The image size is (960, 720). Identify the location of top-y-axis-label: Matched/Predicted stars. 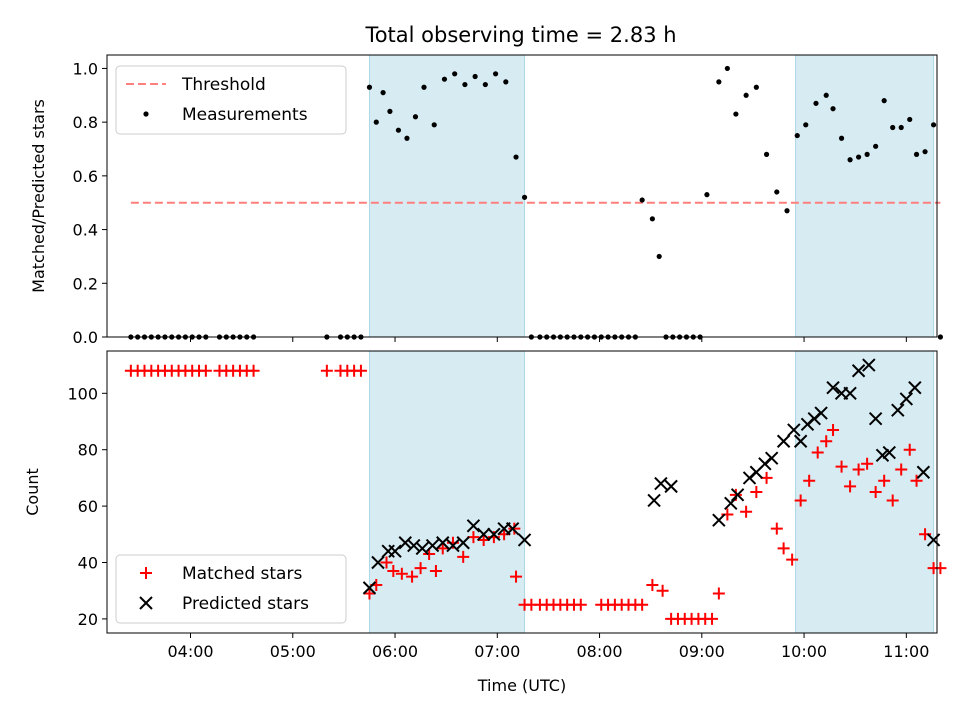
(38, 196).